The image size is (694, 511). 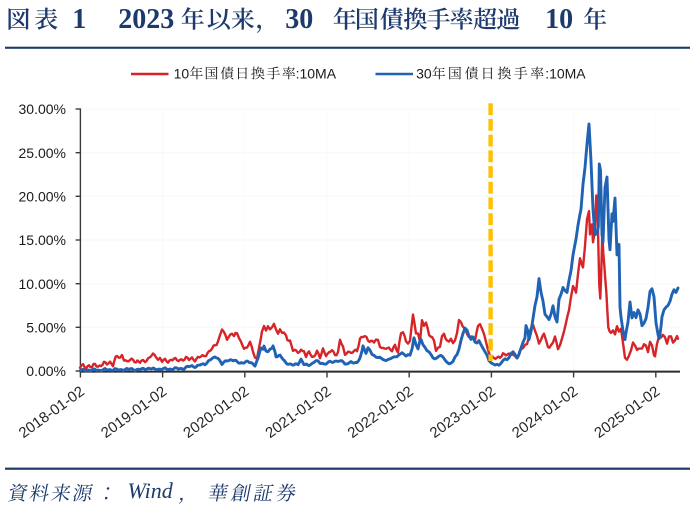 What do you see at coordinates (46, 327) in the screenshot?
I see `svg-text: 5.00%` at bounding box center [46, 327].